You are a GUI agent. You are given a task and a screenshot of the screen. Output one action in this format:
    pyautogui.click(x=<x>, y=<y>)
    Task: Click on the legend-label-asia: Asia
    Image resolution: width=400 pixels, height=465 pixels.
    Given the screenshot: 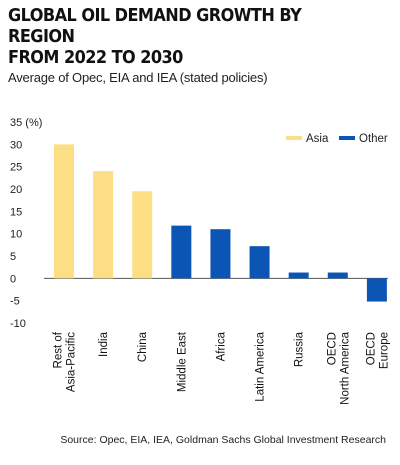 What is the action you would take?
    pyautogui.click(x=317, y=139)
    